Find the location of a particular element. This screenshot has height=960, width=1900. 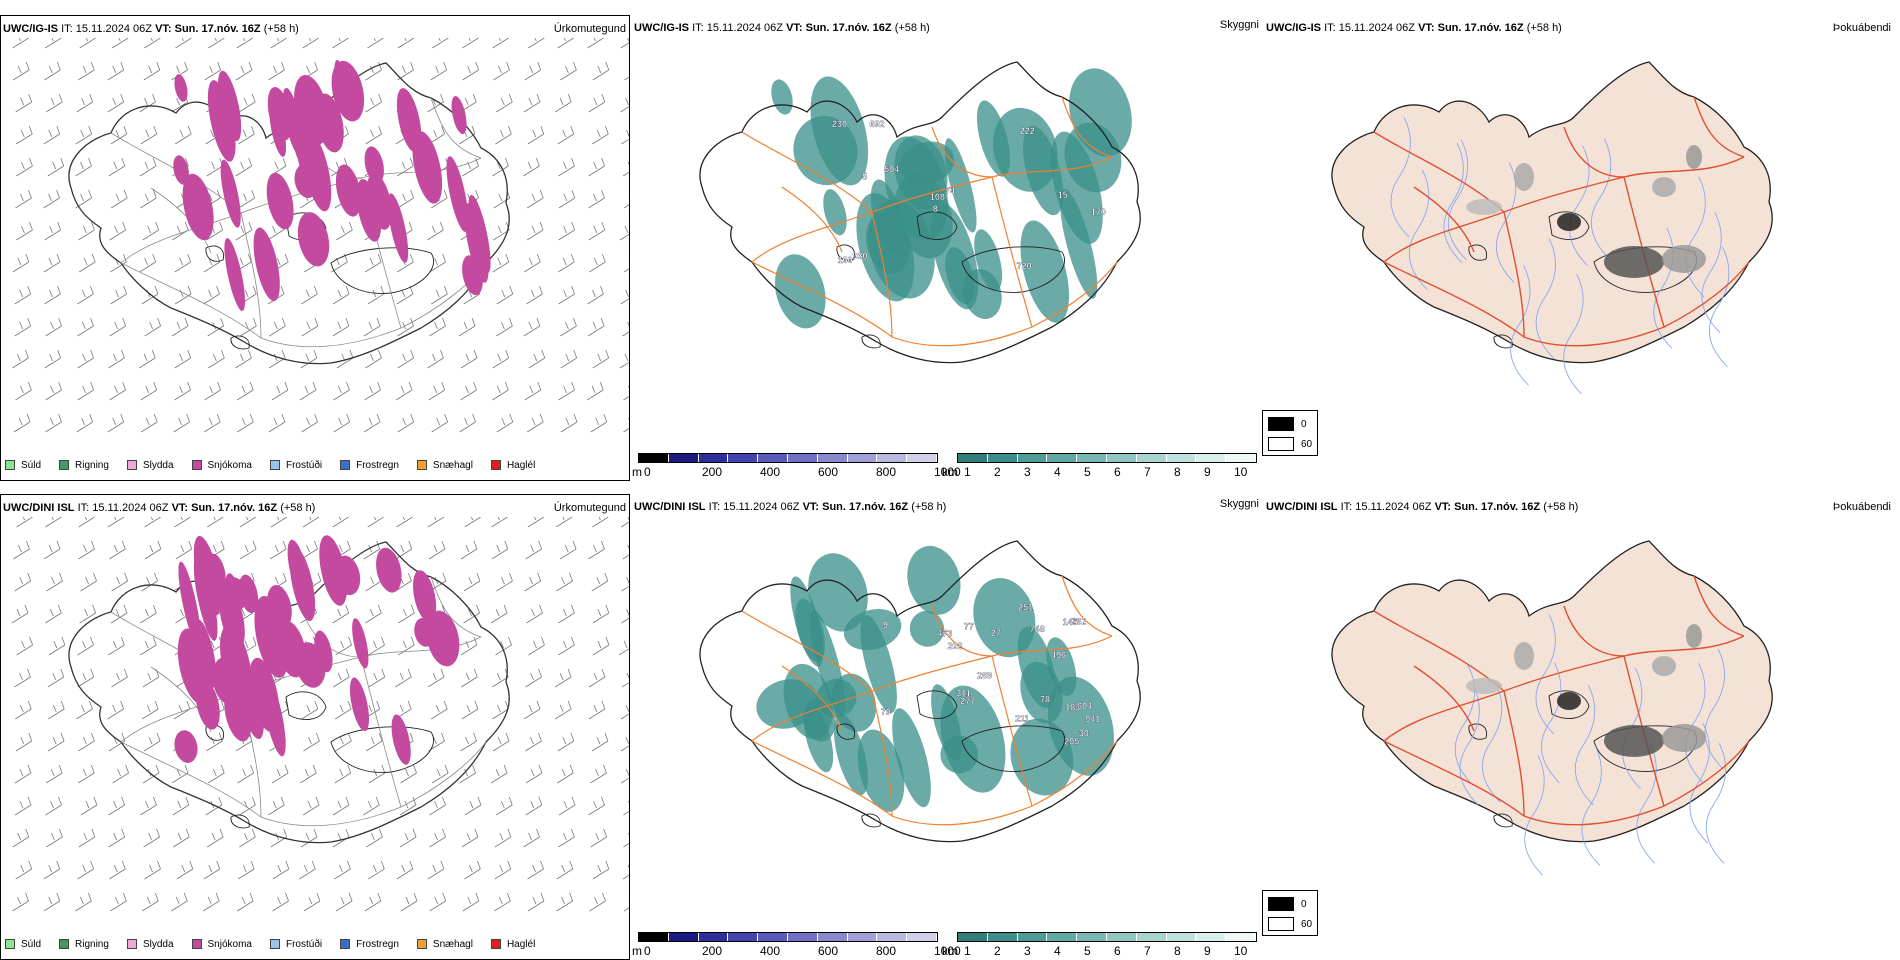

fog-key-white-swatch is located at coordinates (1281, 924).